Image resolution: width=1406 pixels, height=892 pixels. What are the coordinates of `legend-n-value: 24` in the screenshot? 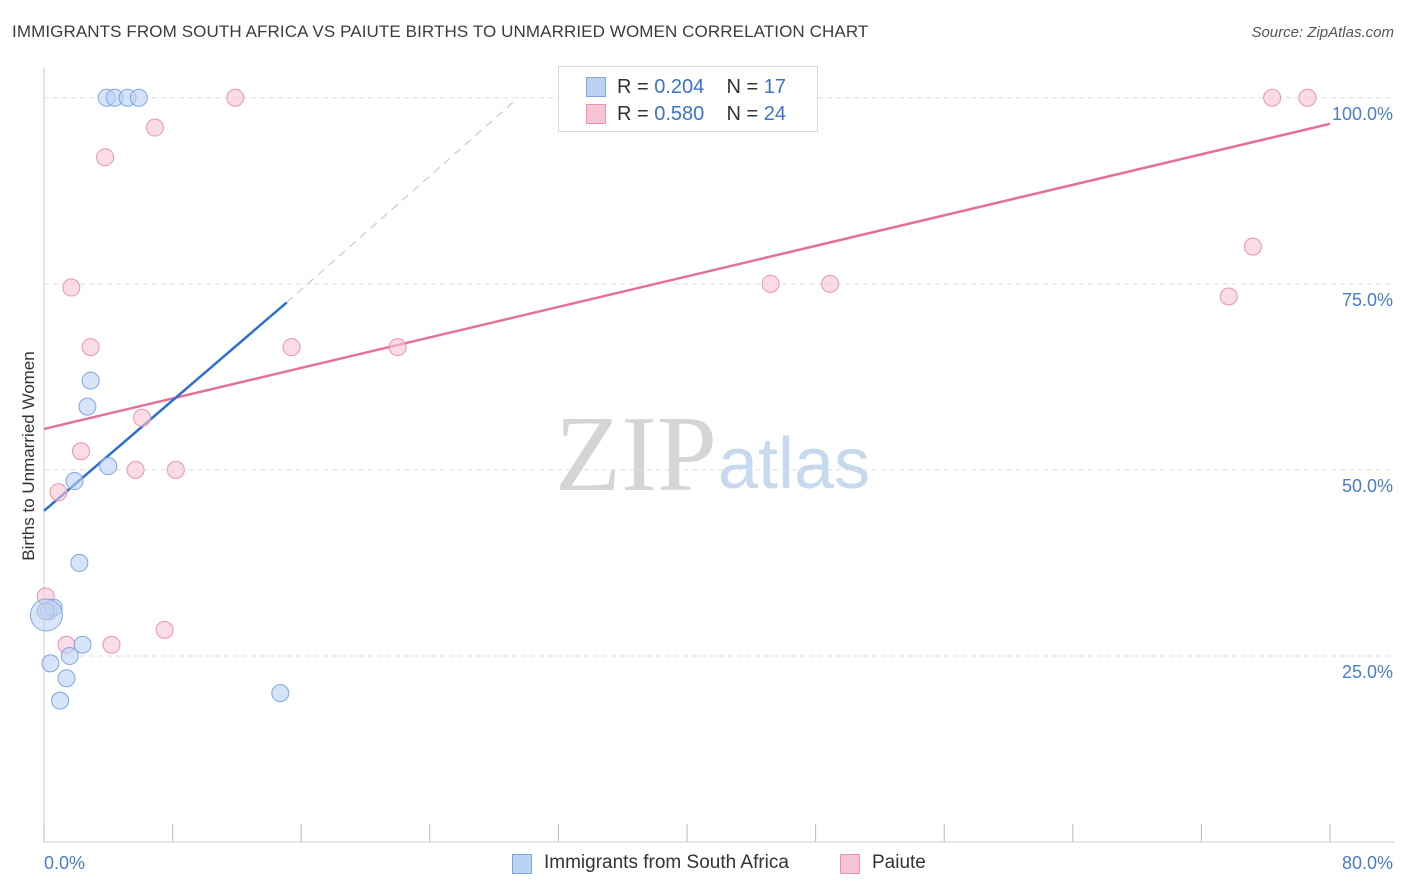 It's located at (775, 113).